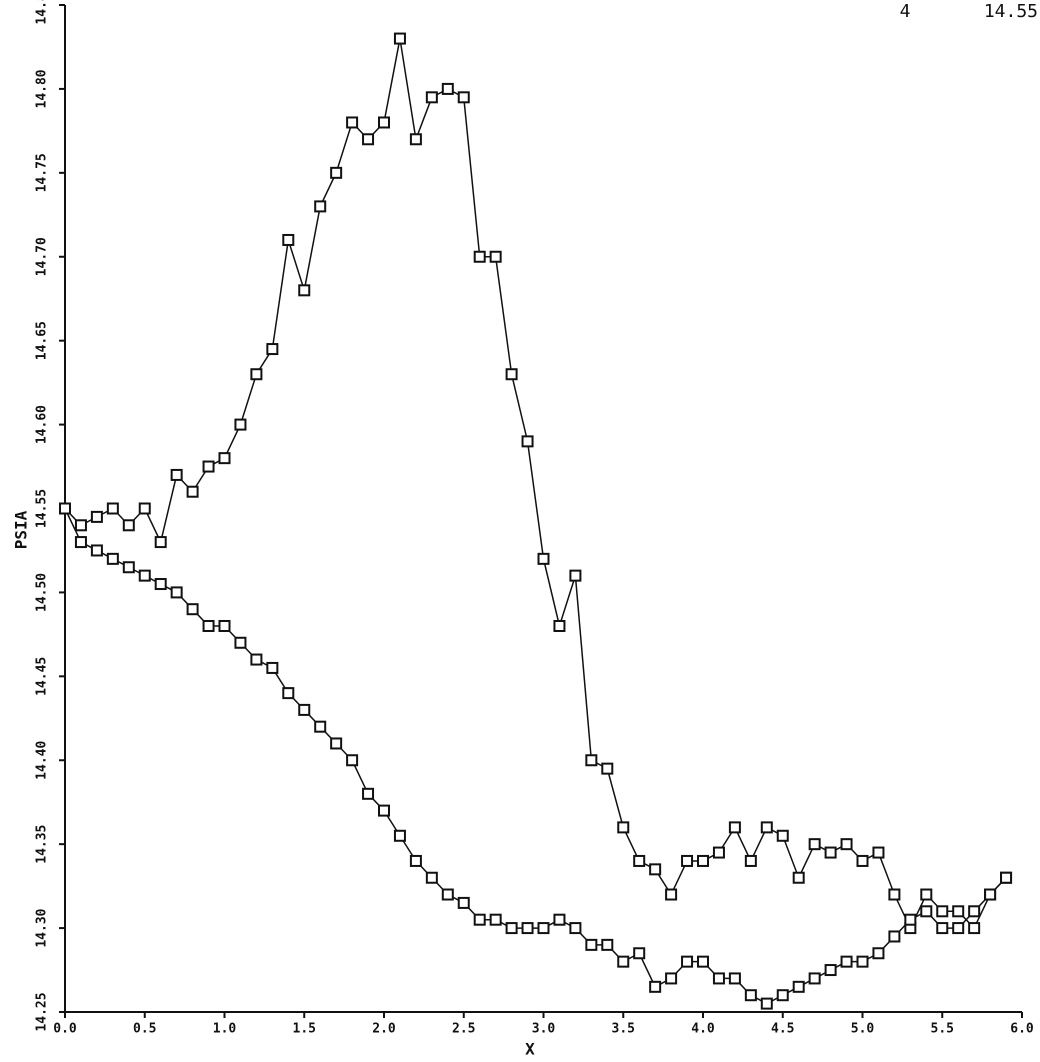 This screenshot has height=1062, width=1040. Describe the element at coordinates (463, 1029) in the screenshot. I see `x-tick-label: 2.5` at that location.